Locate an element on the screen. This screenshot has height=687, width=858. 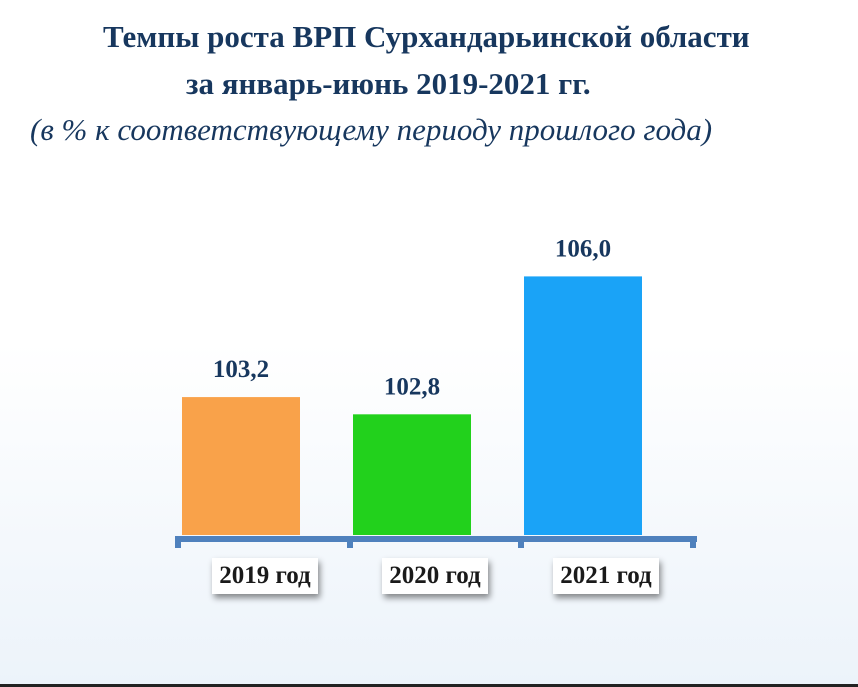
x-axis-line is located at coordinates (436, 539).